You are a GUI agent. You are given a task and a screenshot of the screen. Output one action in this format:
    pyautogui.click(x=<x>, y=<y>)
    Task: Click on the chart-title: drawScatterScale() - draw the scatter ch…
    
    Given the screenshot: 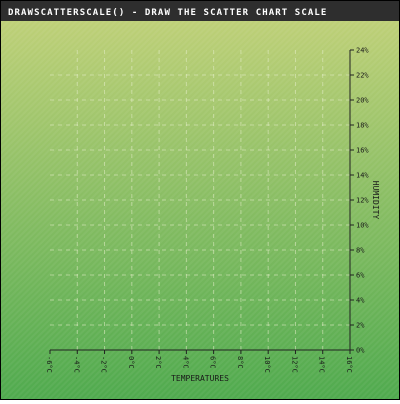 What is the action you would take?
    pyautogui.click(x=167, y=13)
    